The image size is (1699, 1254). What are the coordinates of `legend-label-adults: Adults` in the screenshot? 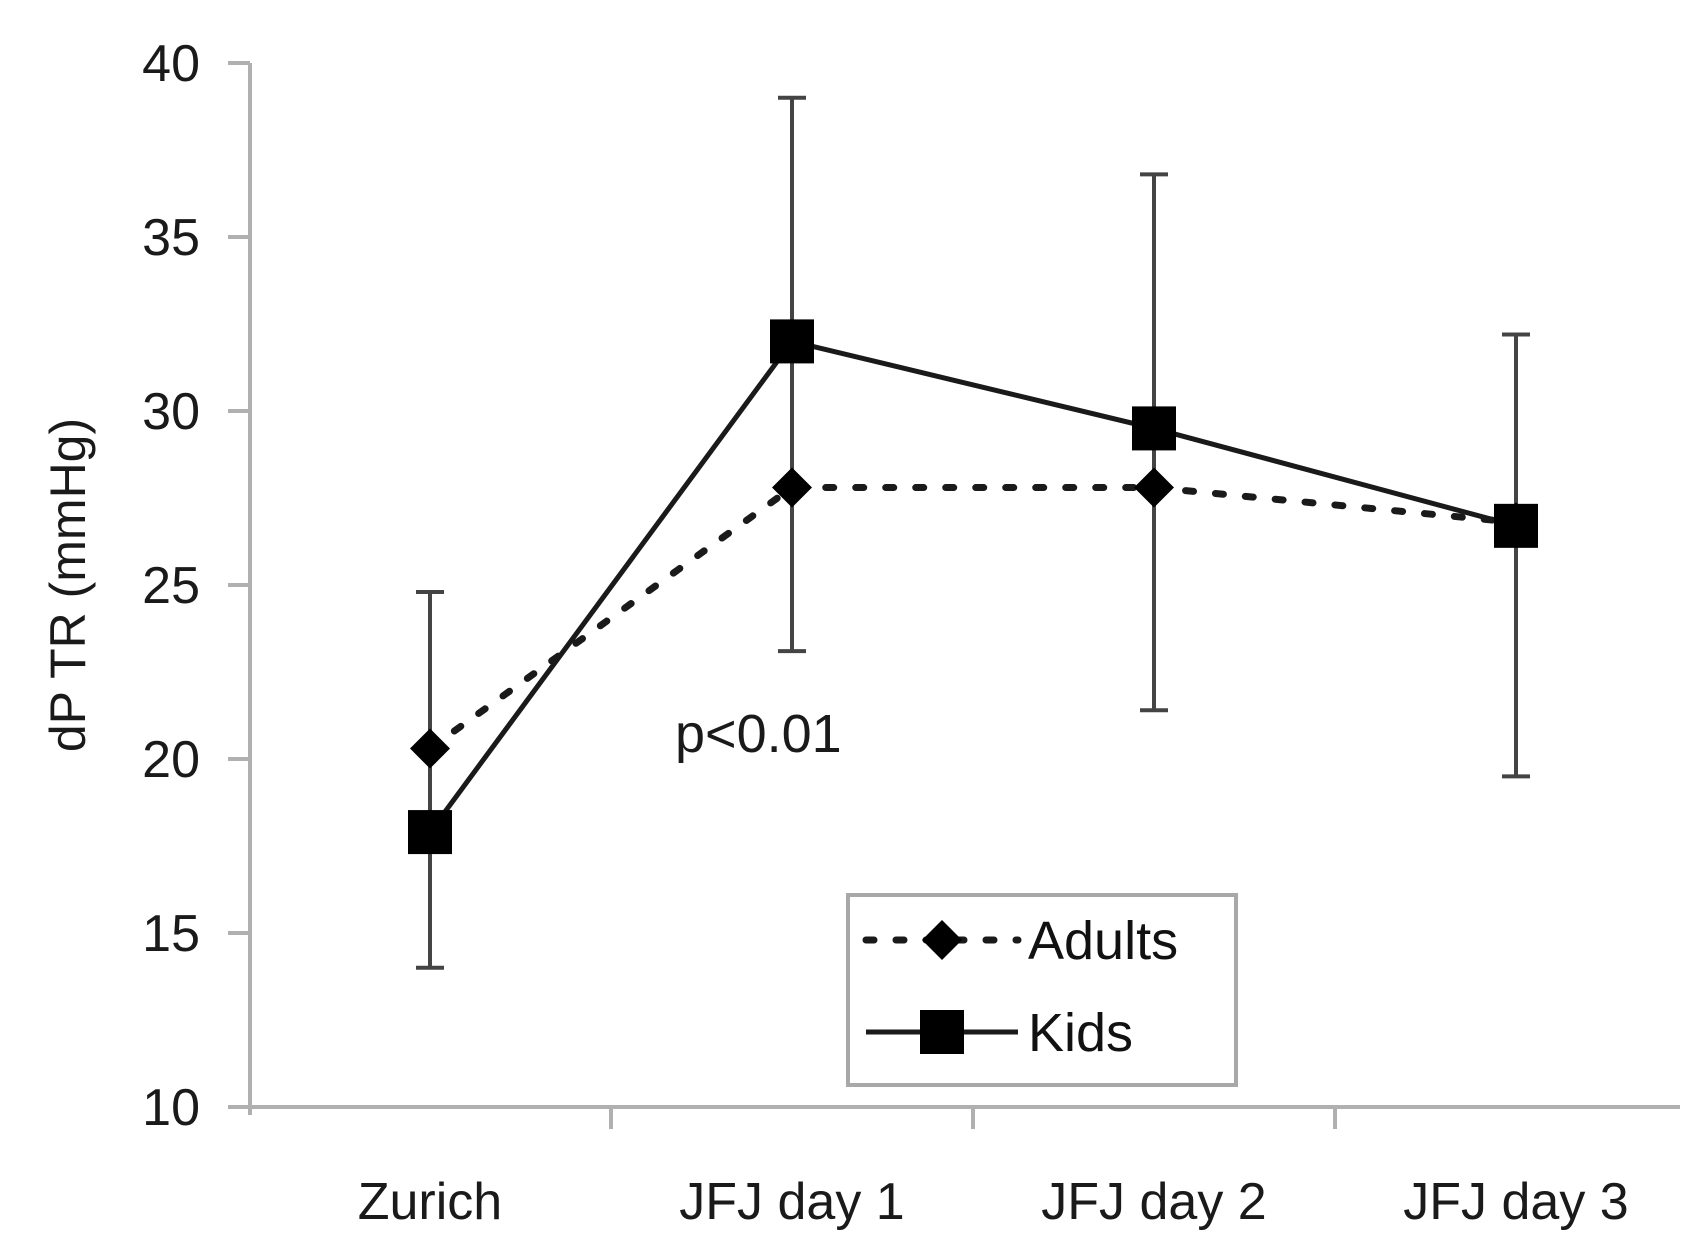 It's located at (1103, 941).